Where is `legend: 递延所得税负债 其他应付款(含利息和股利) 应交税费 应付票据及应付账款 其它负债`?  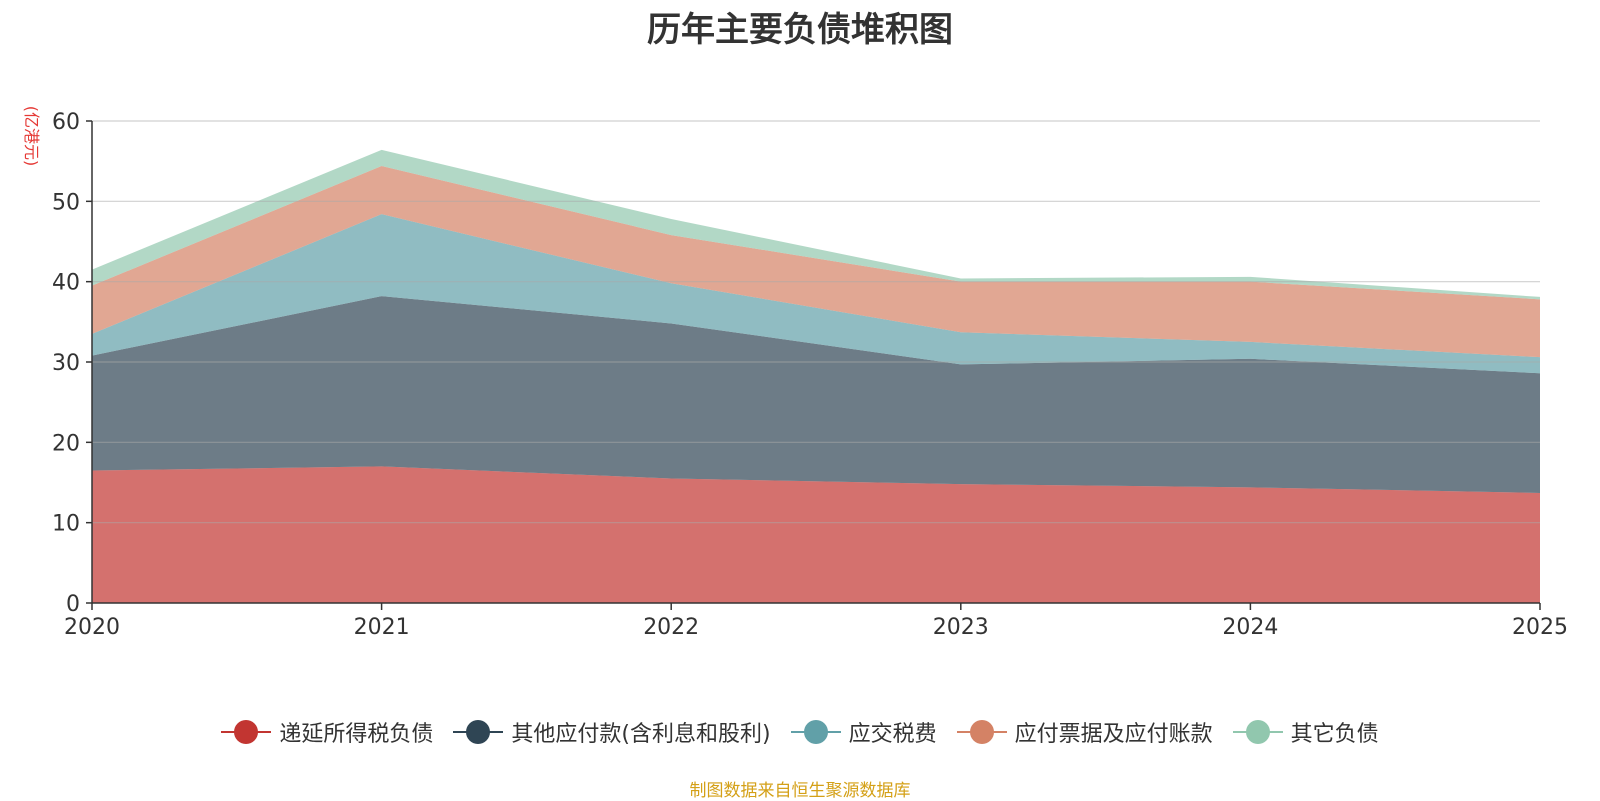 legend: 递延所得税负债 其他应付款(含利息和股利) 应交税费 应付票据及应付账款 其它负债 is located at coordinates (800, 732).